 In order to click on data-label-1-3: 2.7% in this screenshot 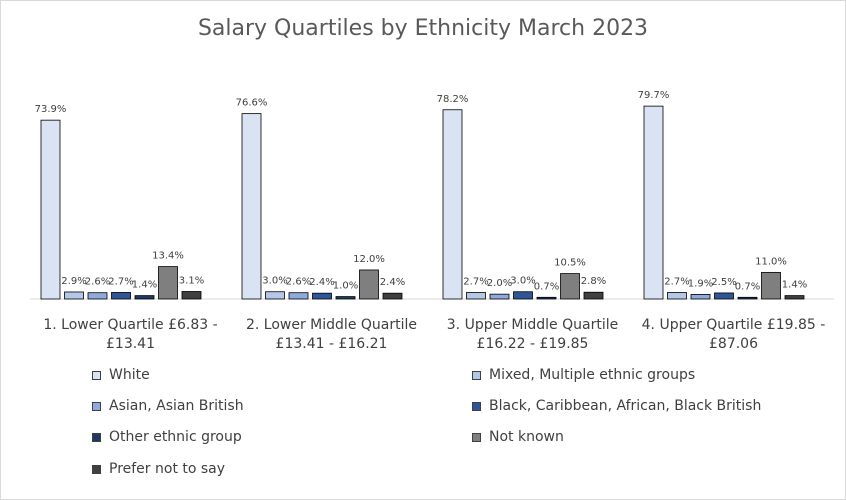, I will do `click(676, 281)`.